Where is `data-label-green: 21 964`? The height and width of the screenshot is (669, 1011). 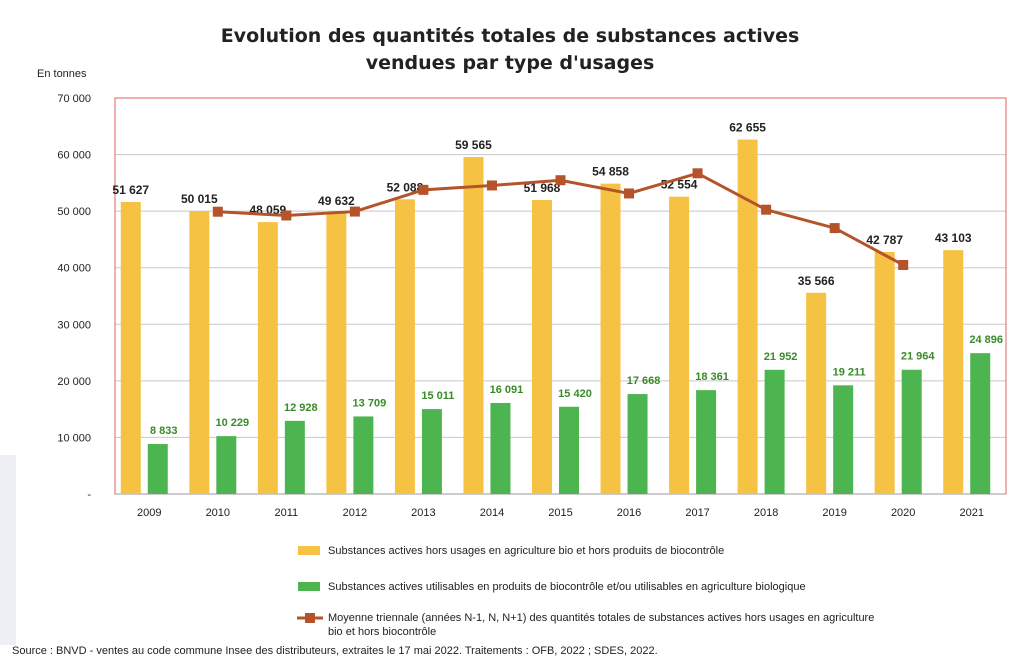
data-label-green: 21 964 is located at coordinates (918, 357).